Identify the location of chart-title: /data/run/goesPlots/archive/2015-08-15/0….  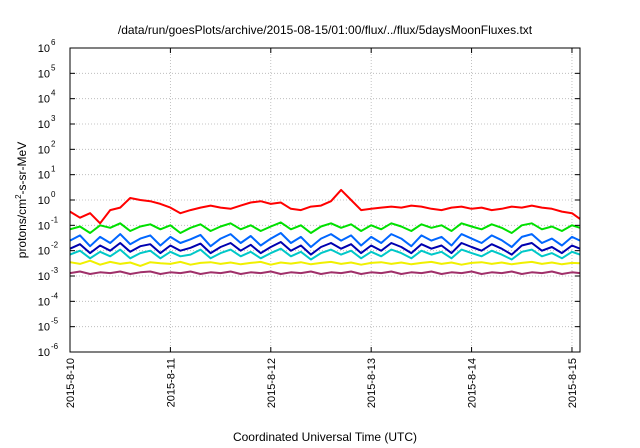
(325, 30).